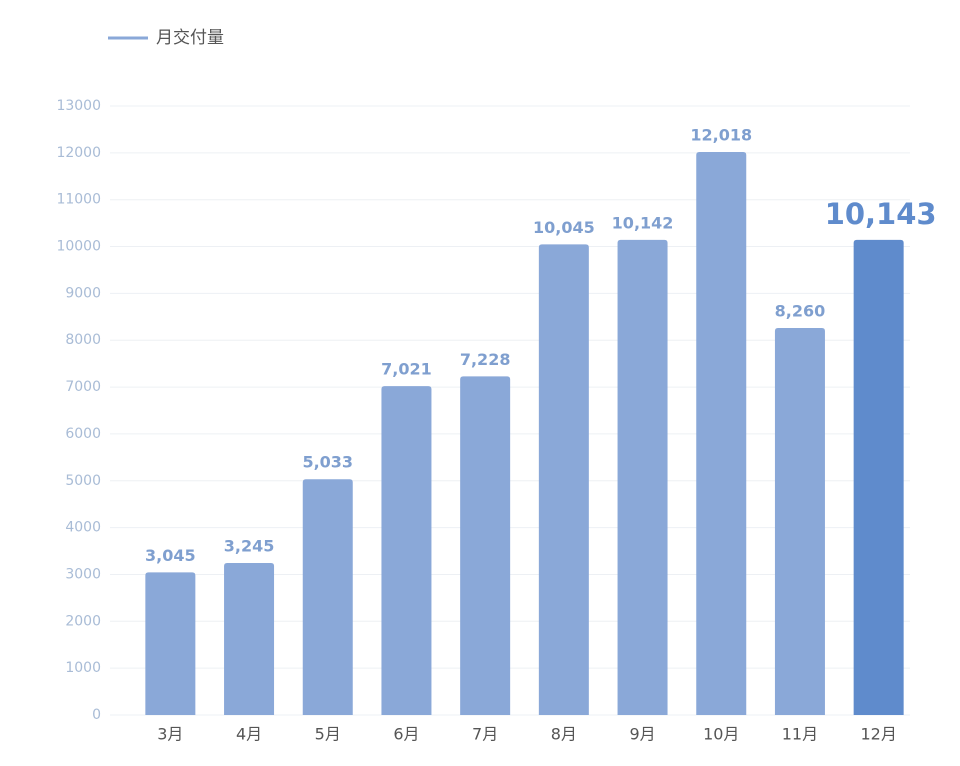 Image resolution: width=960 pixels, height=766 pixels. Describe the element at coordinates (83, 387) in the screenshot. I see `y-tick-label: 7000` at that location.